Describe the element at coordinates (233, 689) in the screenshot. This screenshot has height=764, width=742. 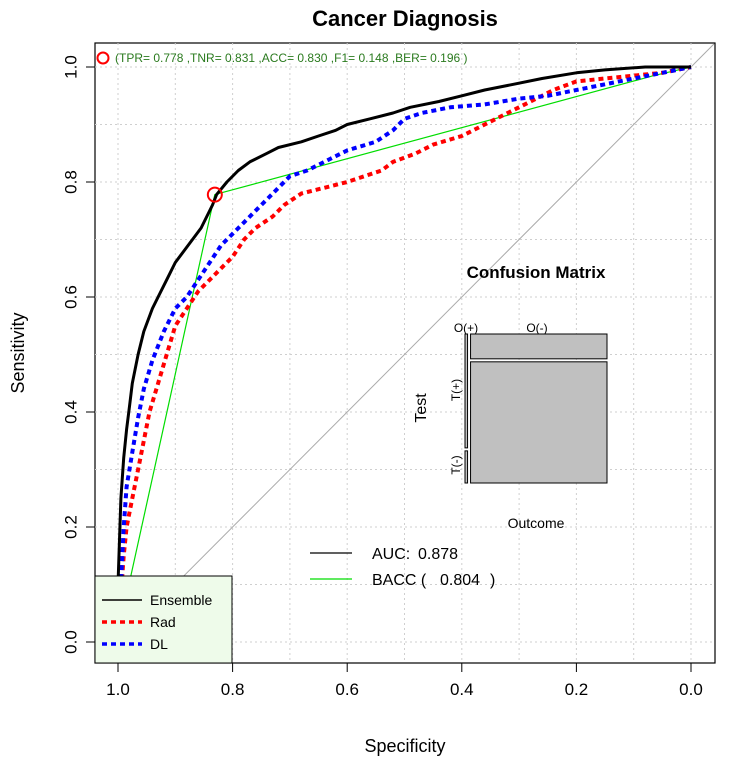
I see `x-tick-label: 0.8` at that location.